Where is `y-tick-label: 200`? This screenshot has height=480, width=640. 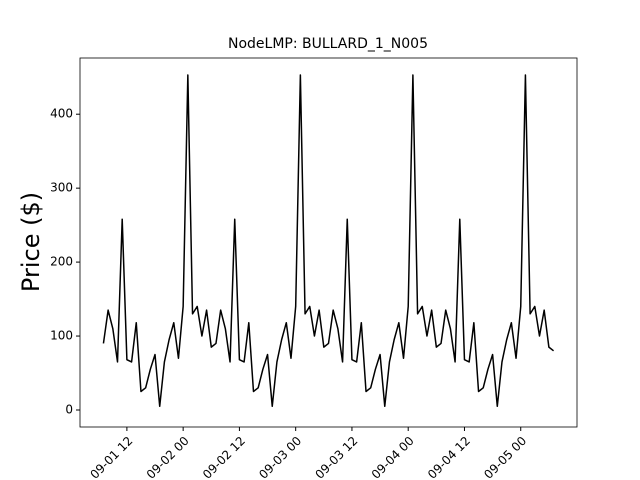
y-tick-label: 200 is located at coordinates (61, 262).